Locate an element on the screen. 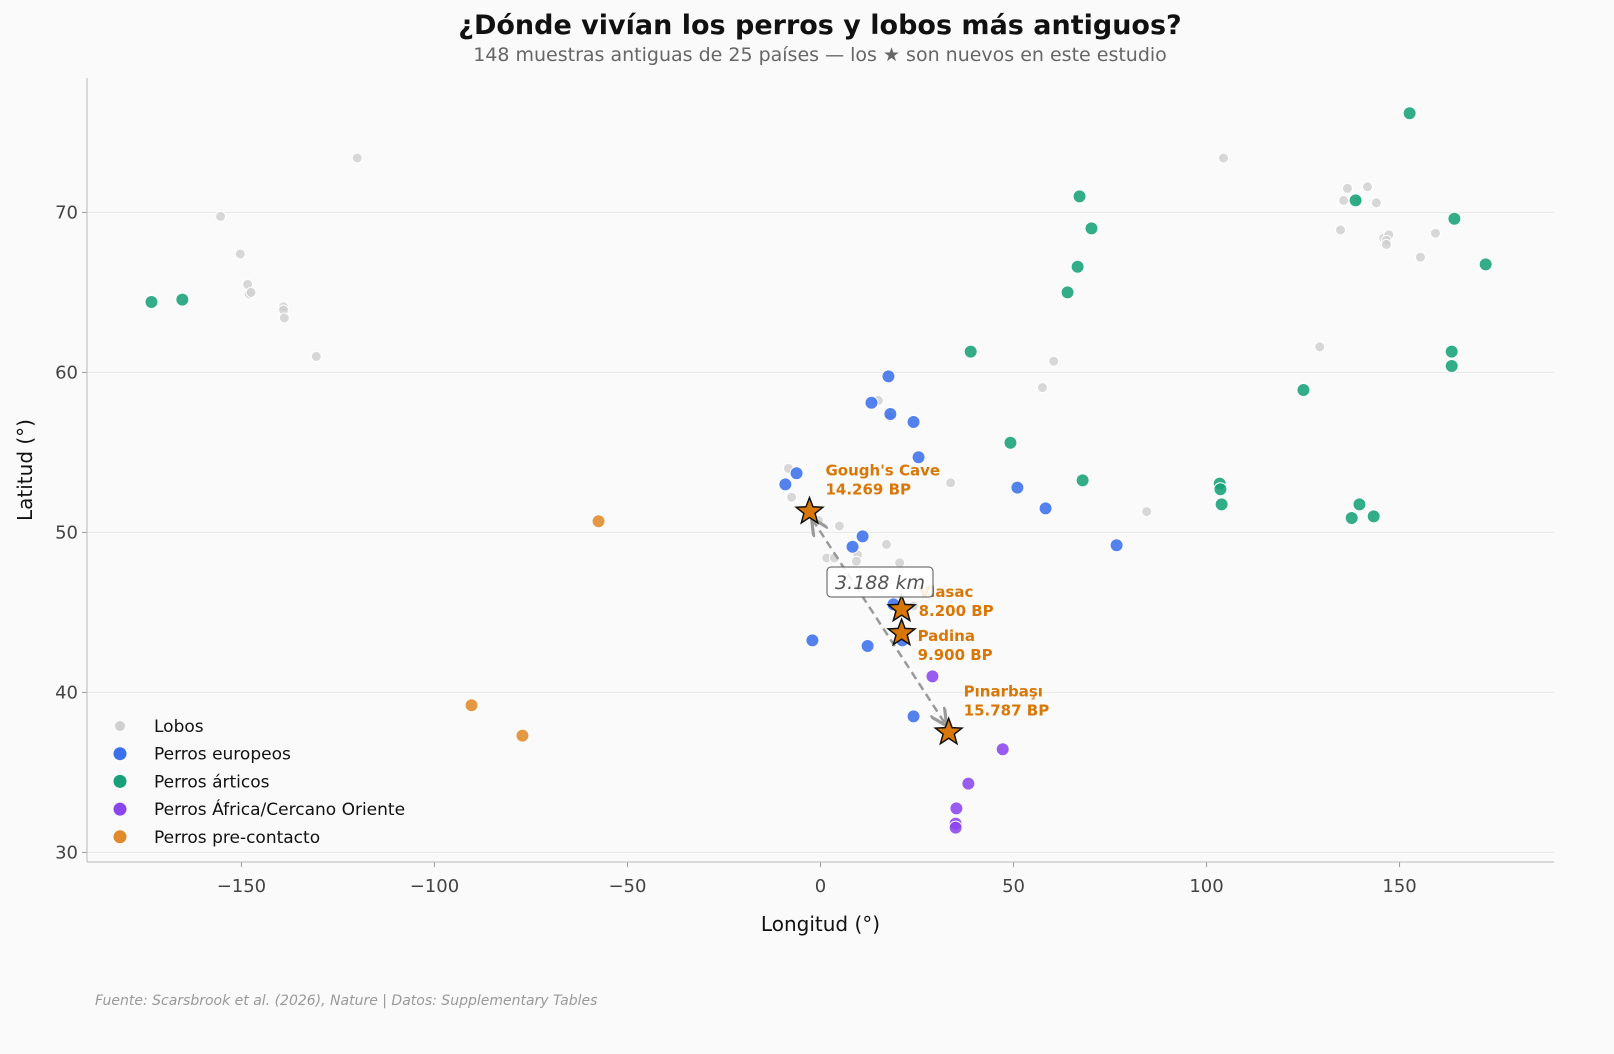 Image resolution: width=1614 pixels, height=1054 pixels. legend-label: Lobos is located at coordinates (179, 727).